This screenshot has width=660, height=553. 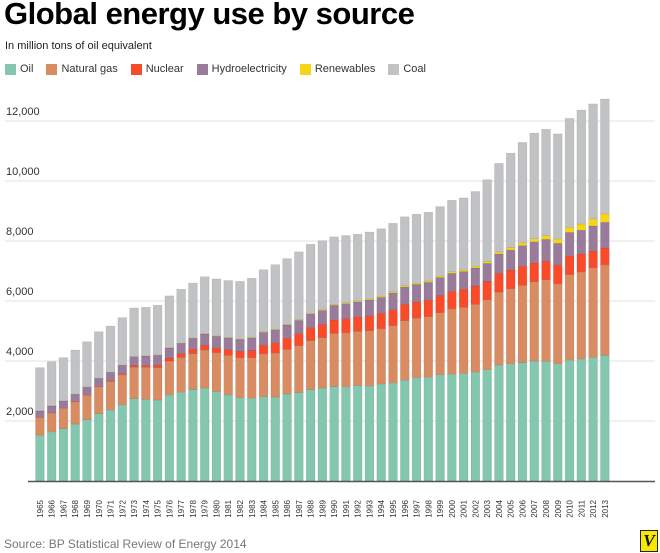 I want to click on bar-stack-1985, so click(x=275, y=373).